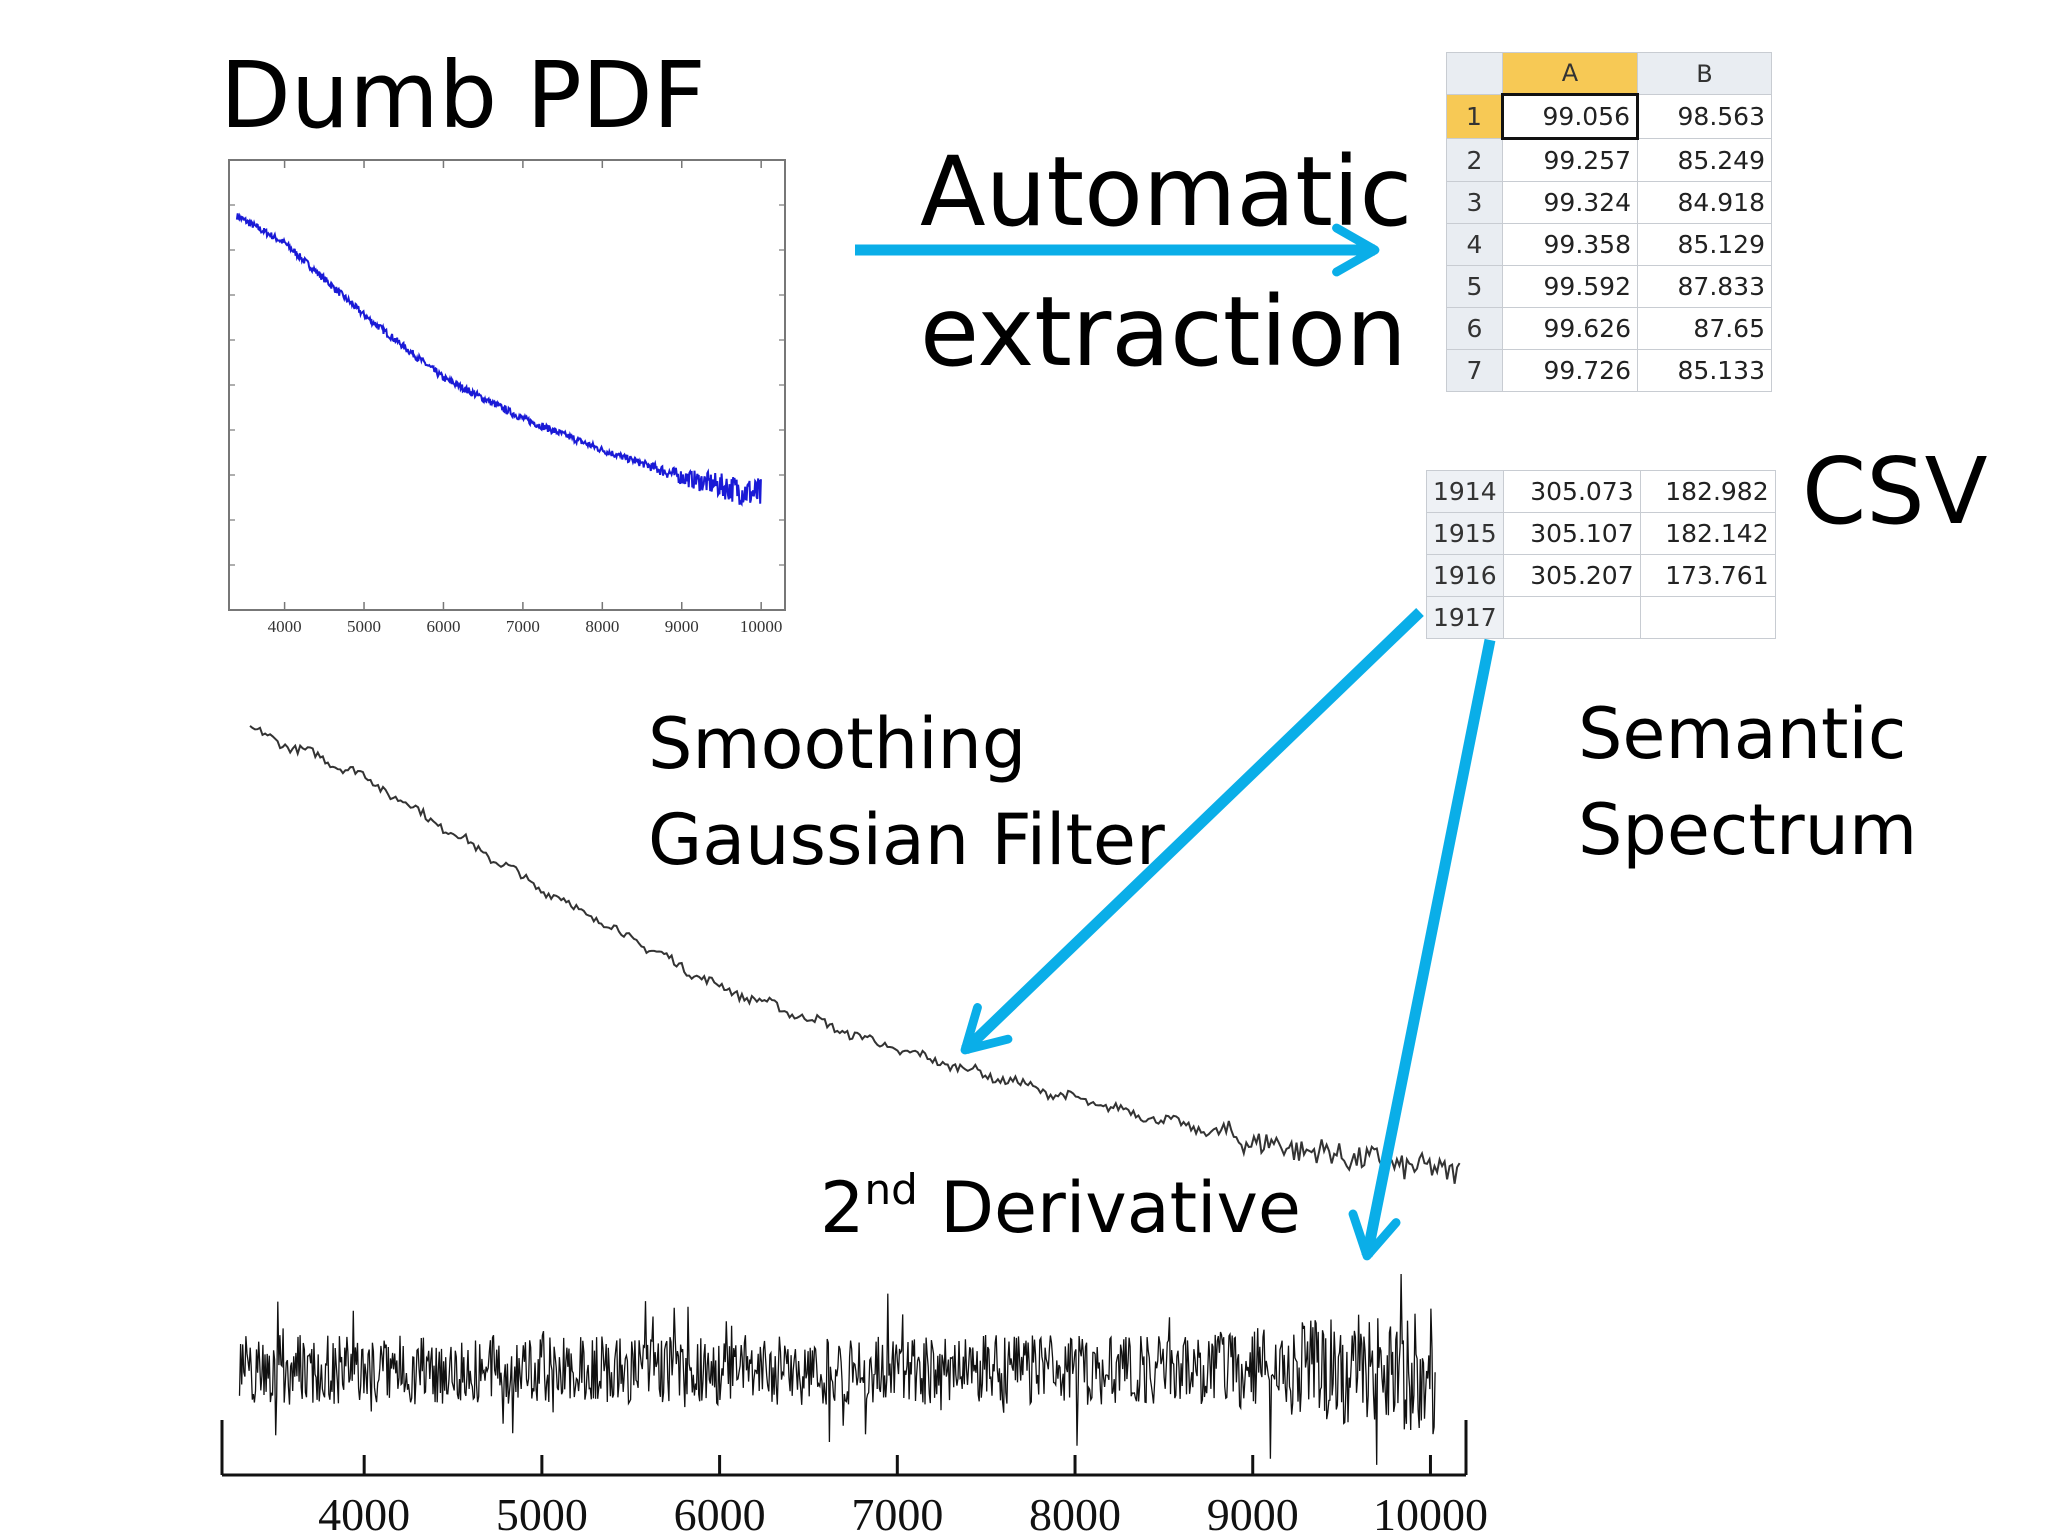 The height and width of the screenshot is (1536, 2048). I want to click on pdf-plot: 4000 5000 6000 7000 8000 9000 10000, so click(507, 397).